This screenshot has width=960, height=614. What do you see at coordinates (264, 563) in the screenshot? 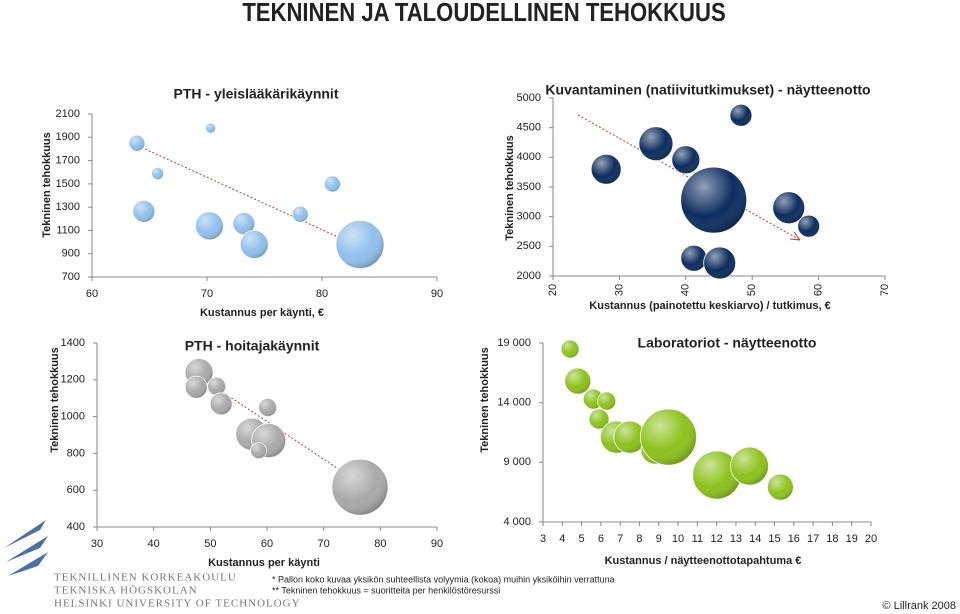
I see `x-axis-label: Kustannus per käynti` at bounding box center [264, 563].